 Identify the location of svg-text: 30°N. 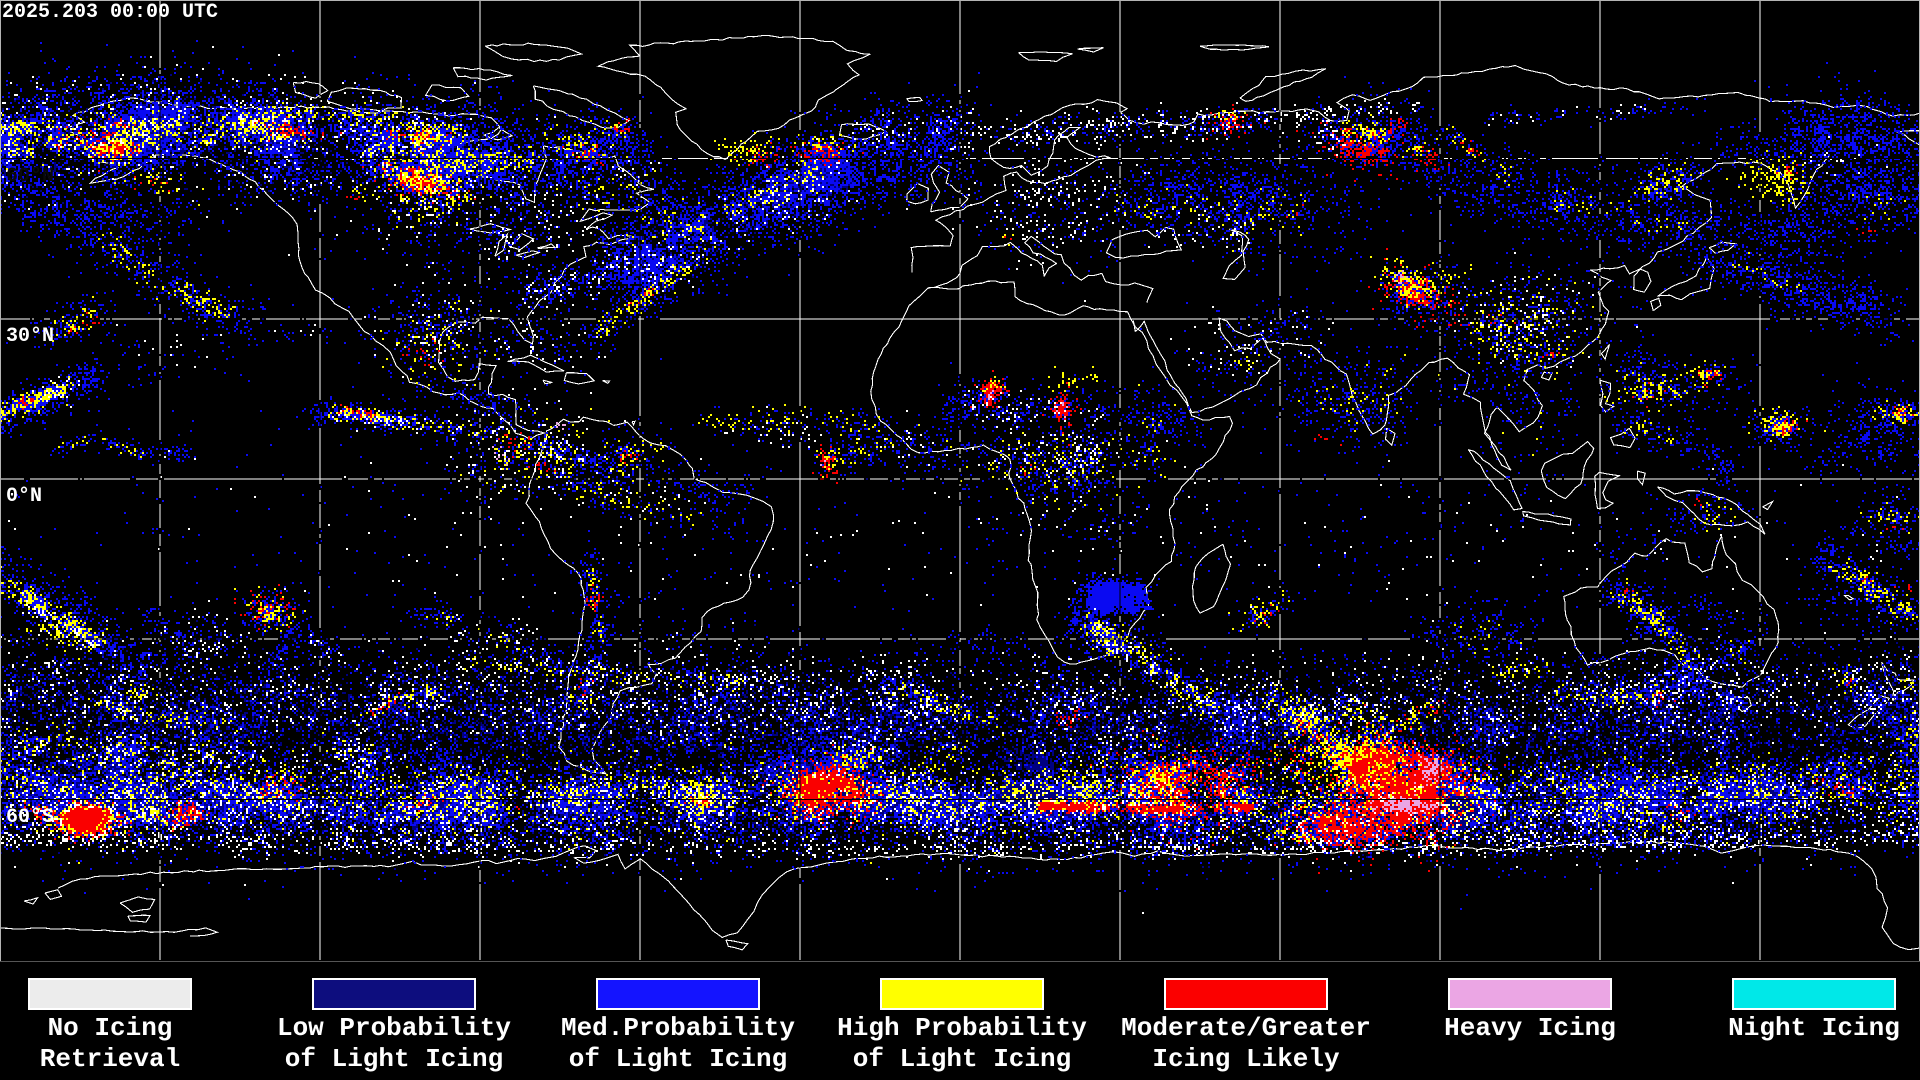
(30, 336).